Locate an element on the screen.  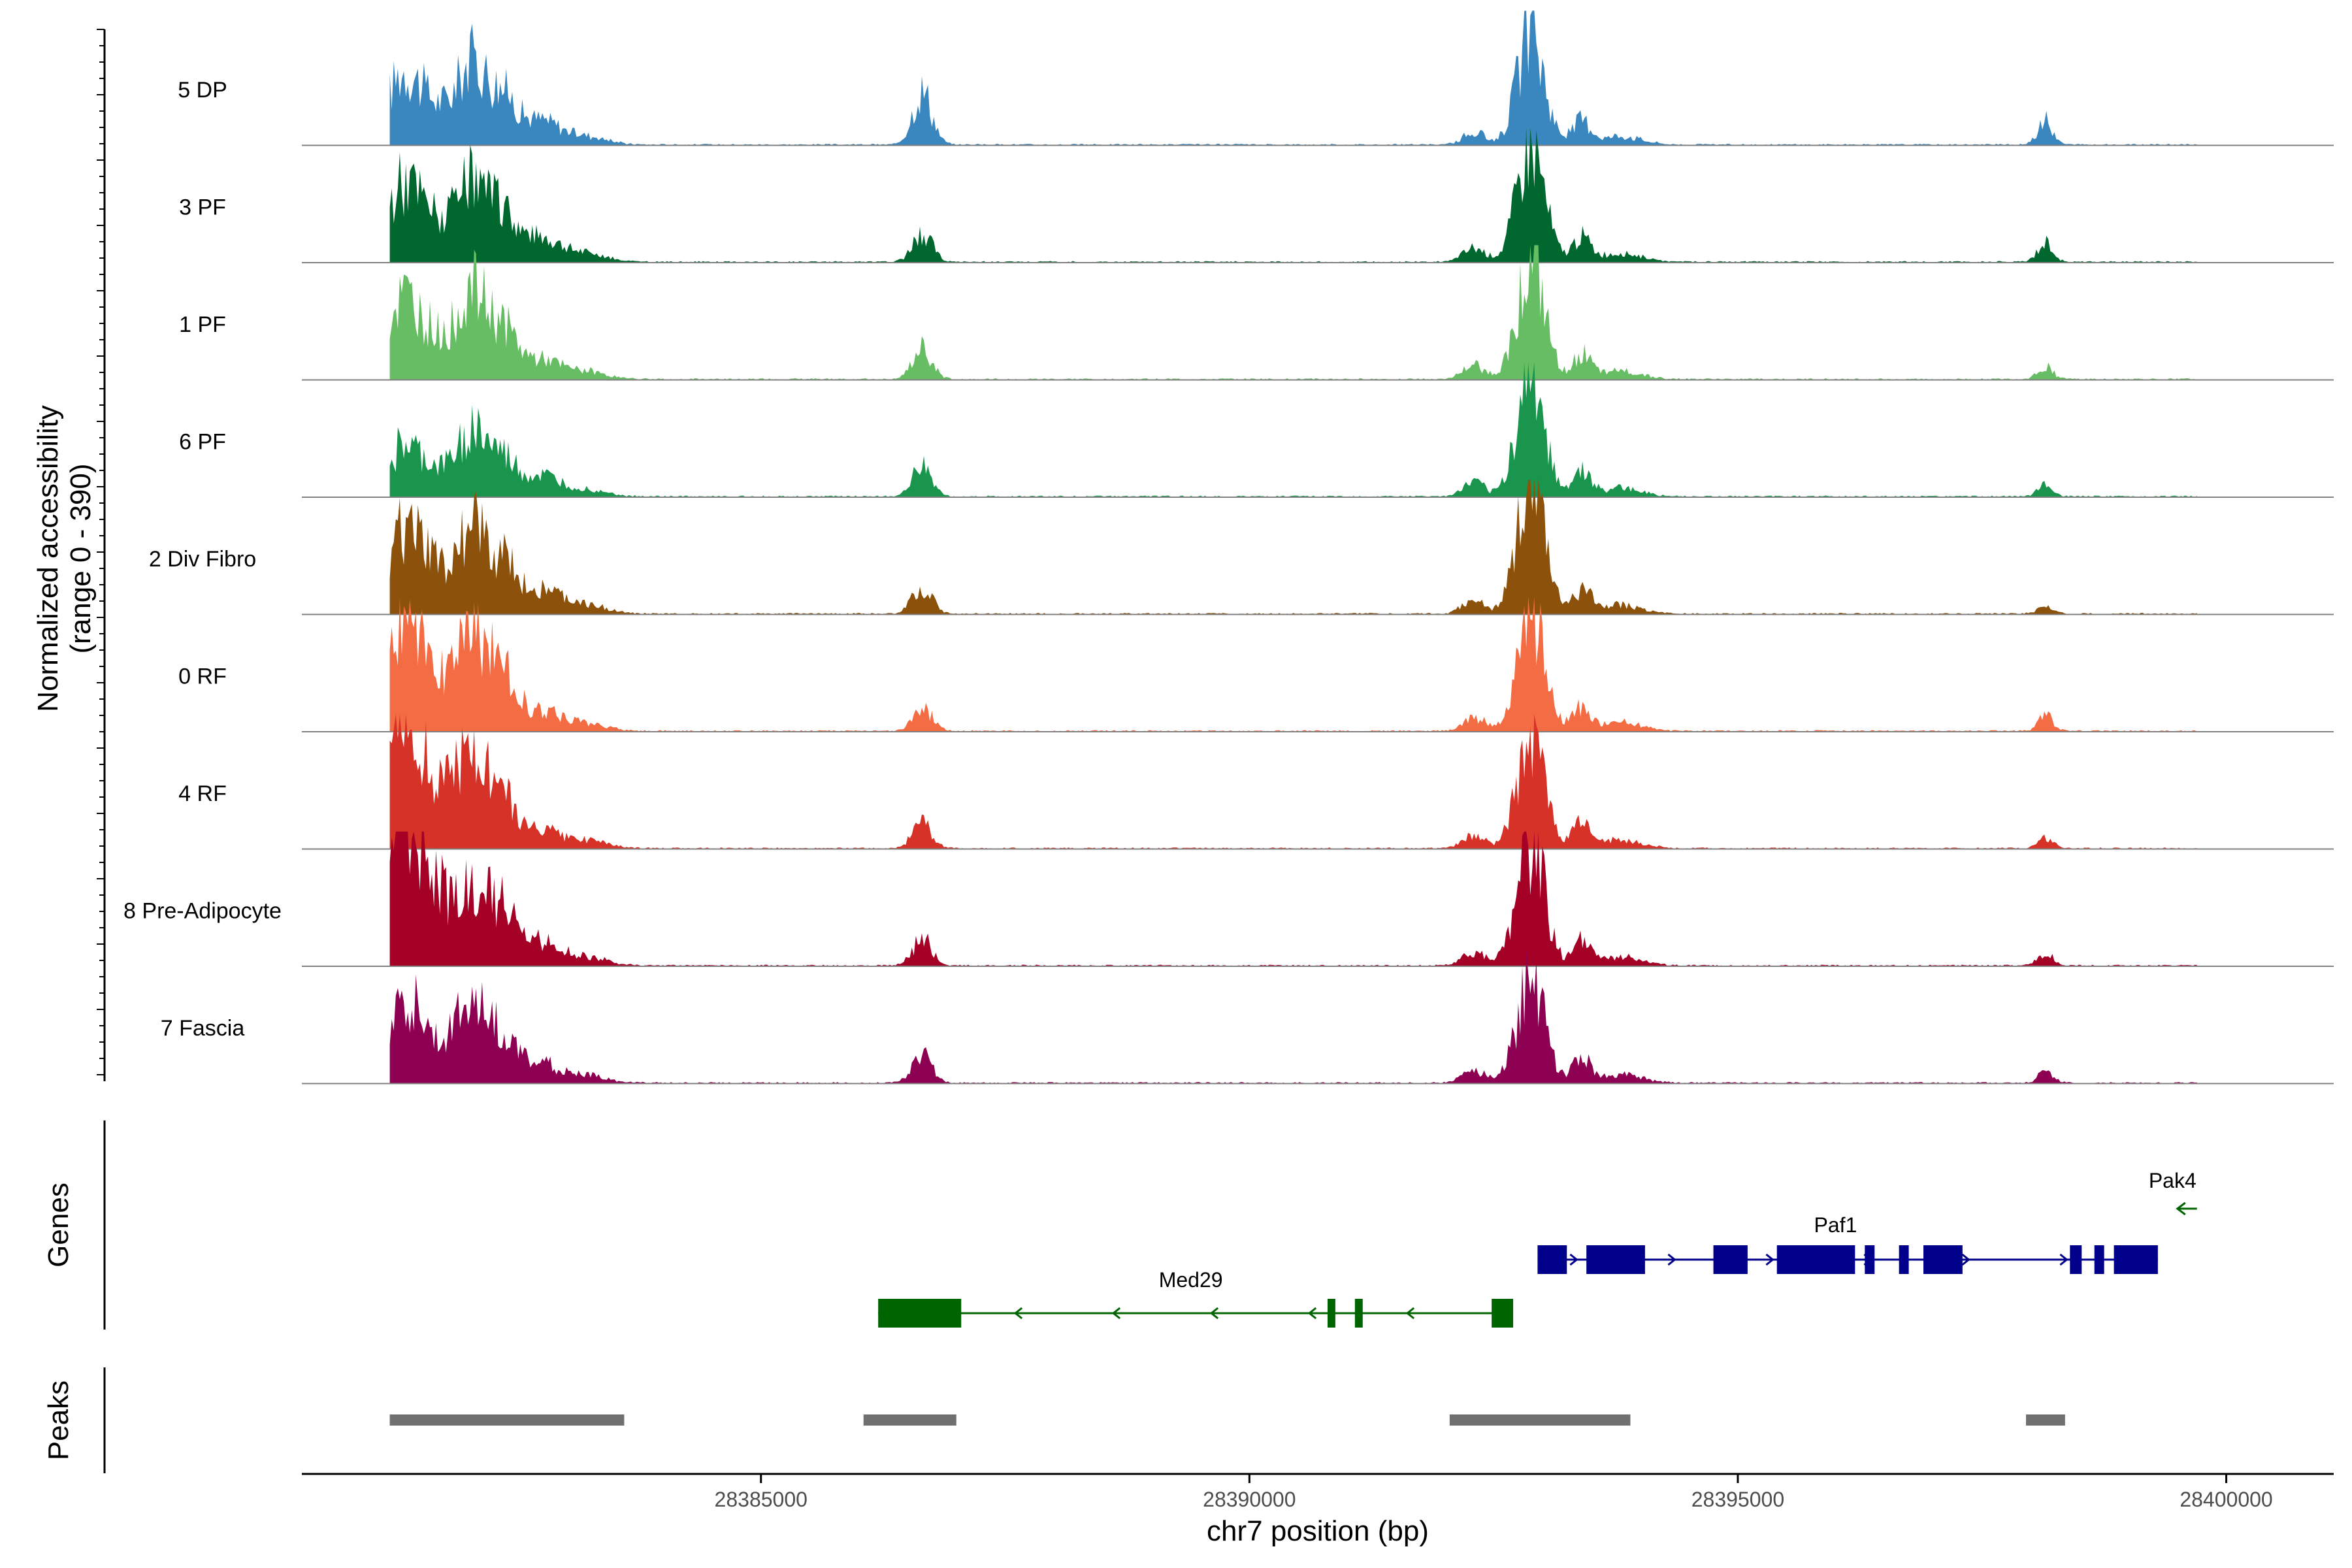
gene-annotations: Med29 Paf1 Pak4 is located at coordinates (1537, 1248).